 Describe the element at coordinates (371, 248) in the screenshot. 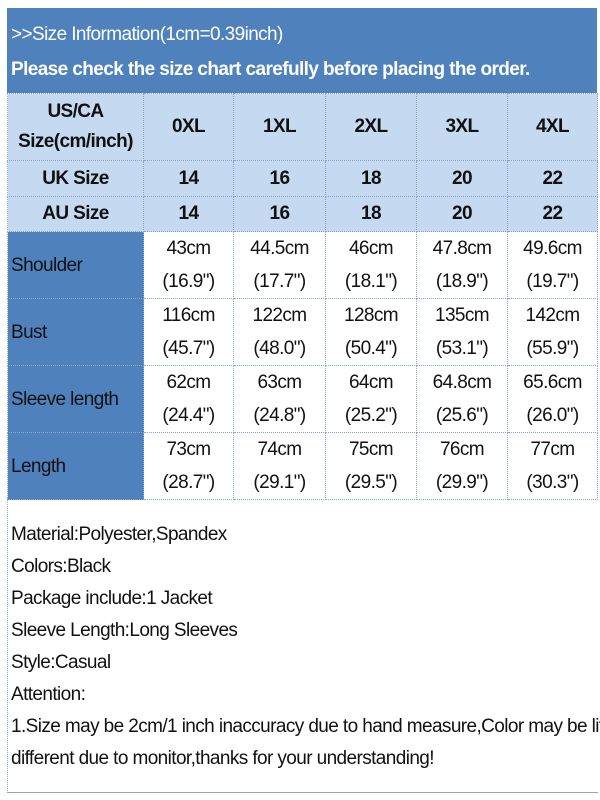

I see `cm-value: 46cm` at that location.